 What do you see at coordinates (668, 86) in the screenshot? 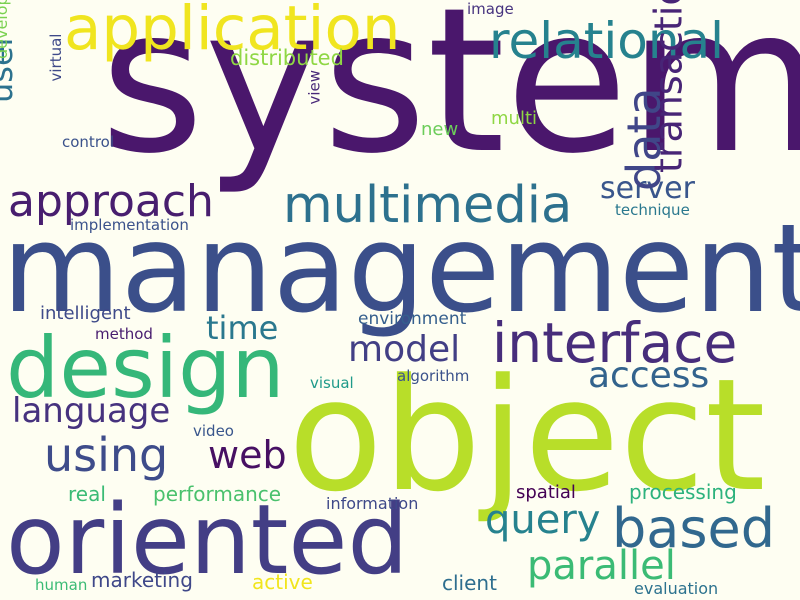
I see `word-transaction: transaction` at bounding box center [668, 86].